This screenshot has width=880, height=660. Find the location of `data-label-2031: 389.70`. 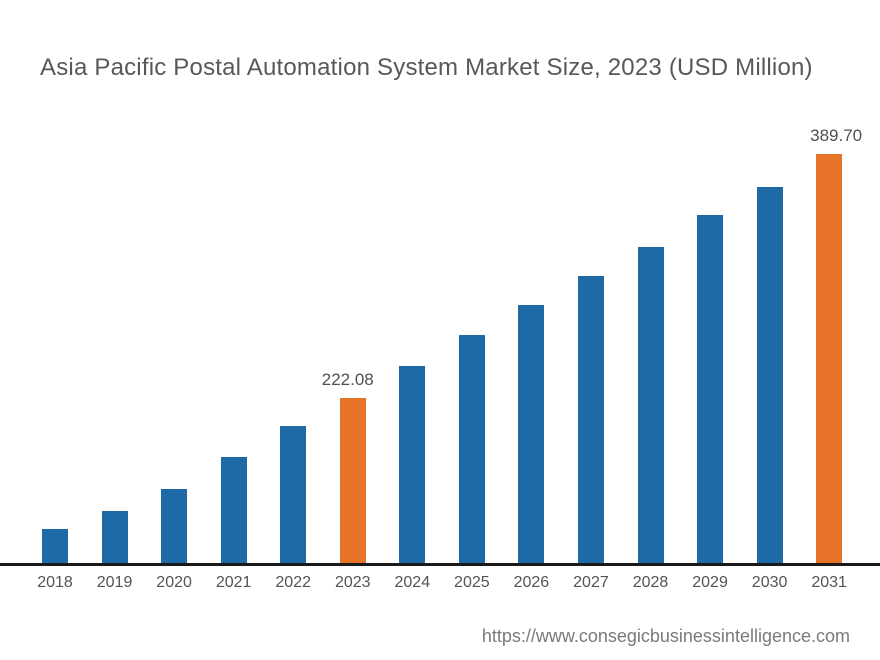

data-label-2031: 389.70 is located at coordinates (836, 135).